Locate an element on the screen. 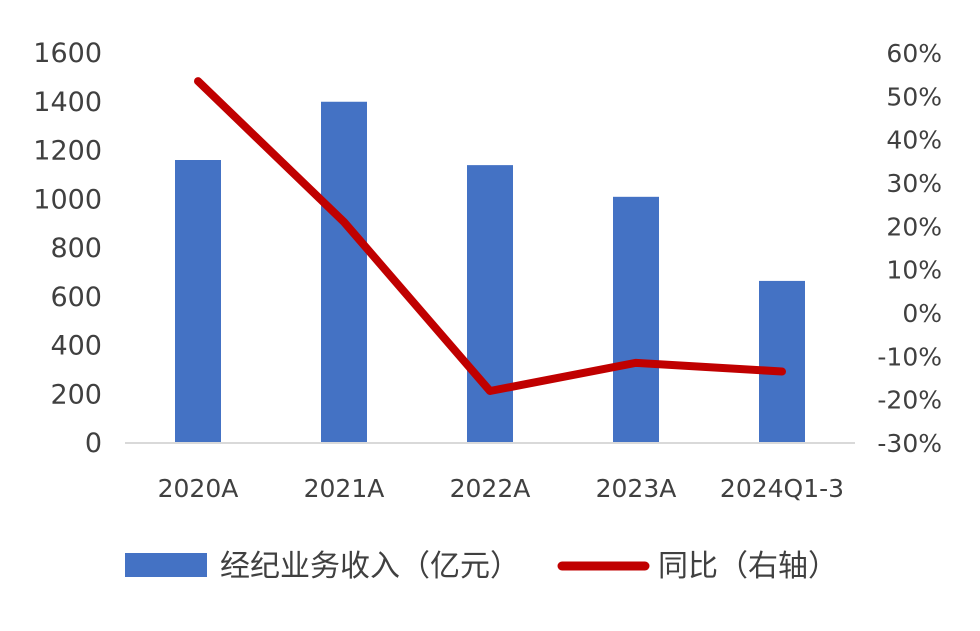 The height and width of the screenshot is (631, 980). x-tick-label: 2022A is located at coordinates (490, 488).